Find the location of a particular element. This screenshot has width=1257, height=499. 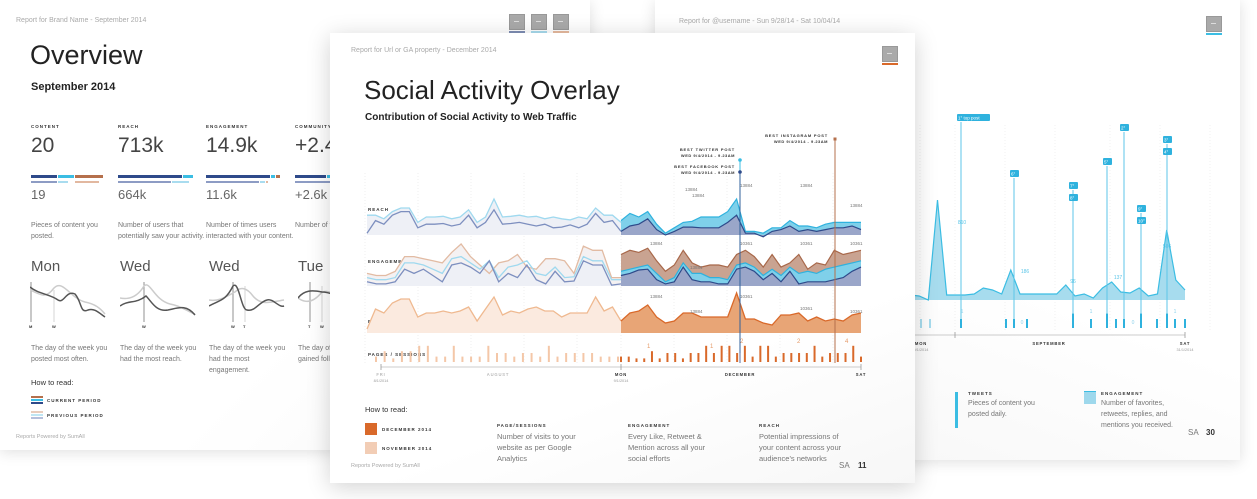

stat-previous-value: 11.6k is located at coordinates (221, 194).